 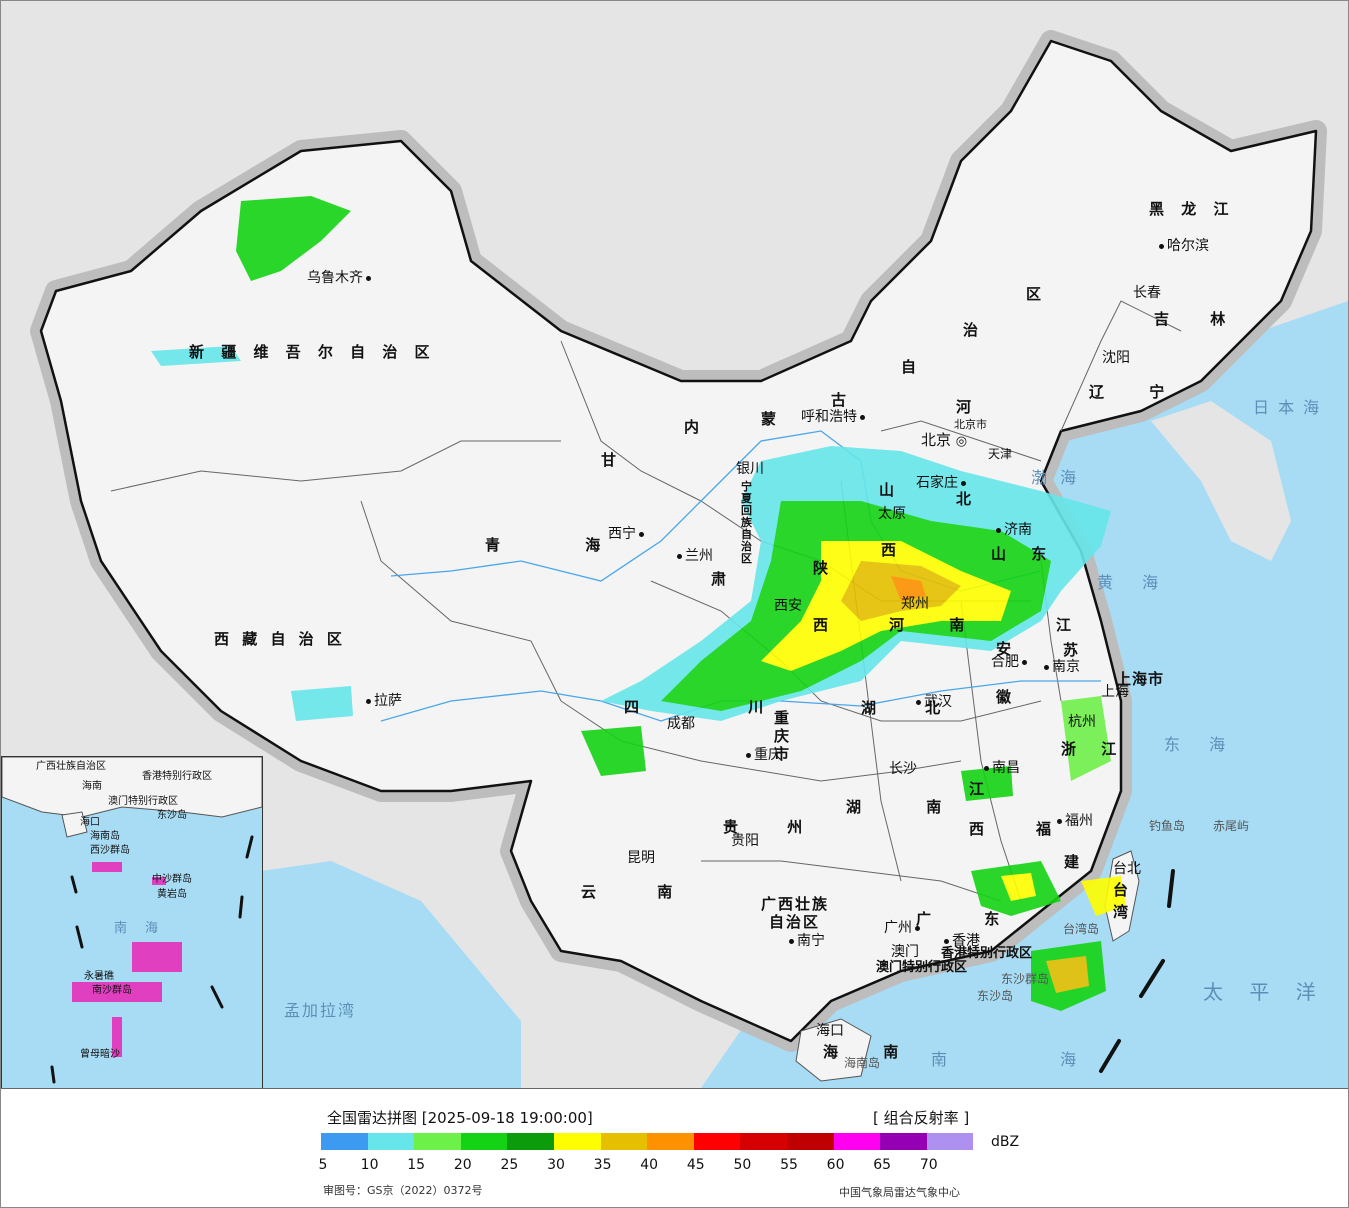 I want to click on map-approval-number: 审图号：GS京（2022）0372号, so click(x=403, y=1190).